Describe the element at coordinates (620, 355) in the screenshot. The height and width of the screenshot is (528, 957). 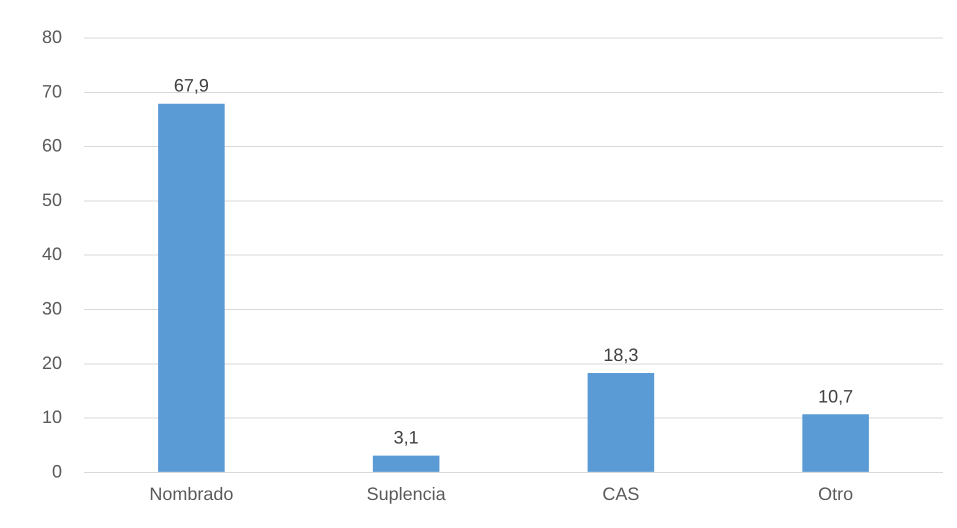
I see `data-label: 18,3` at that location.